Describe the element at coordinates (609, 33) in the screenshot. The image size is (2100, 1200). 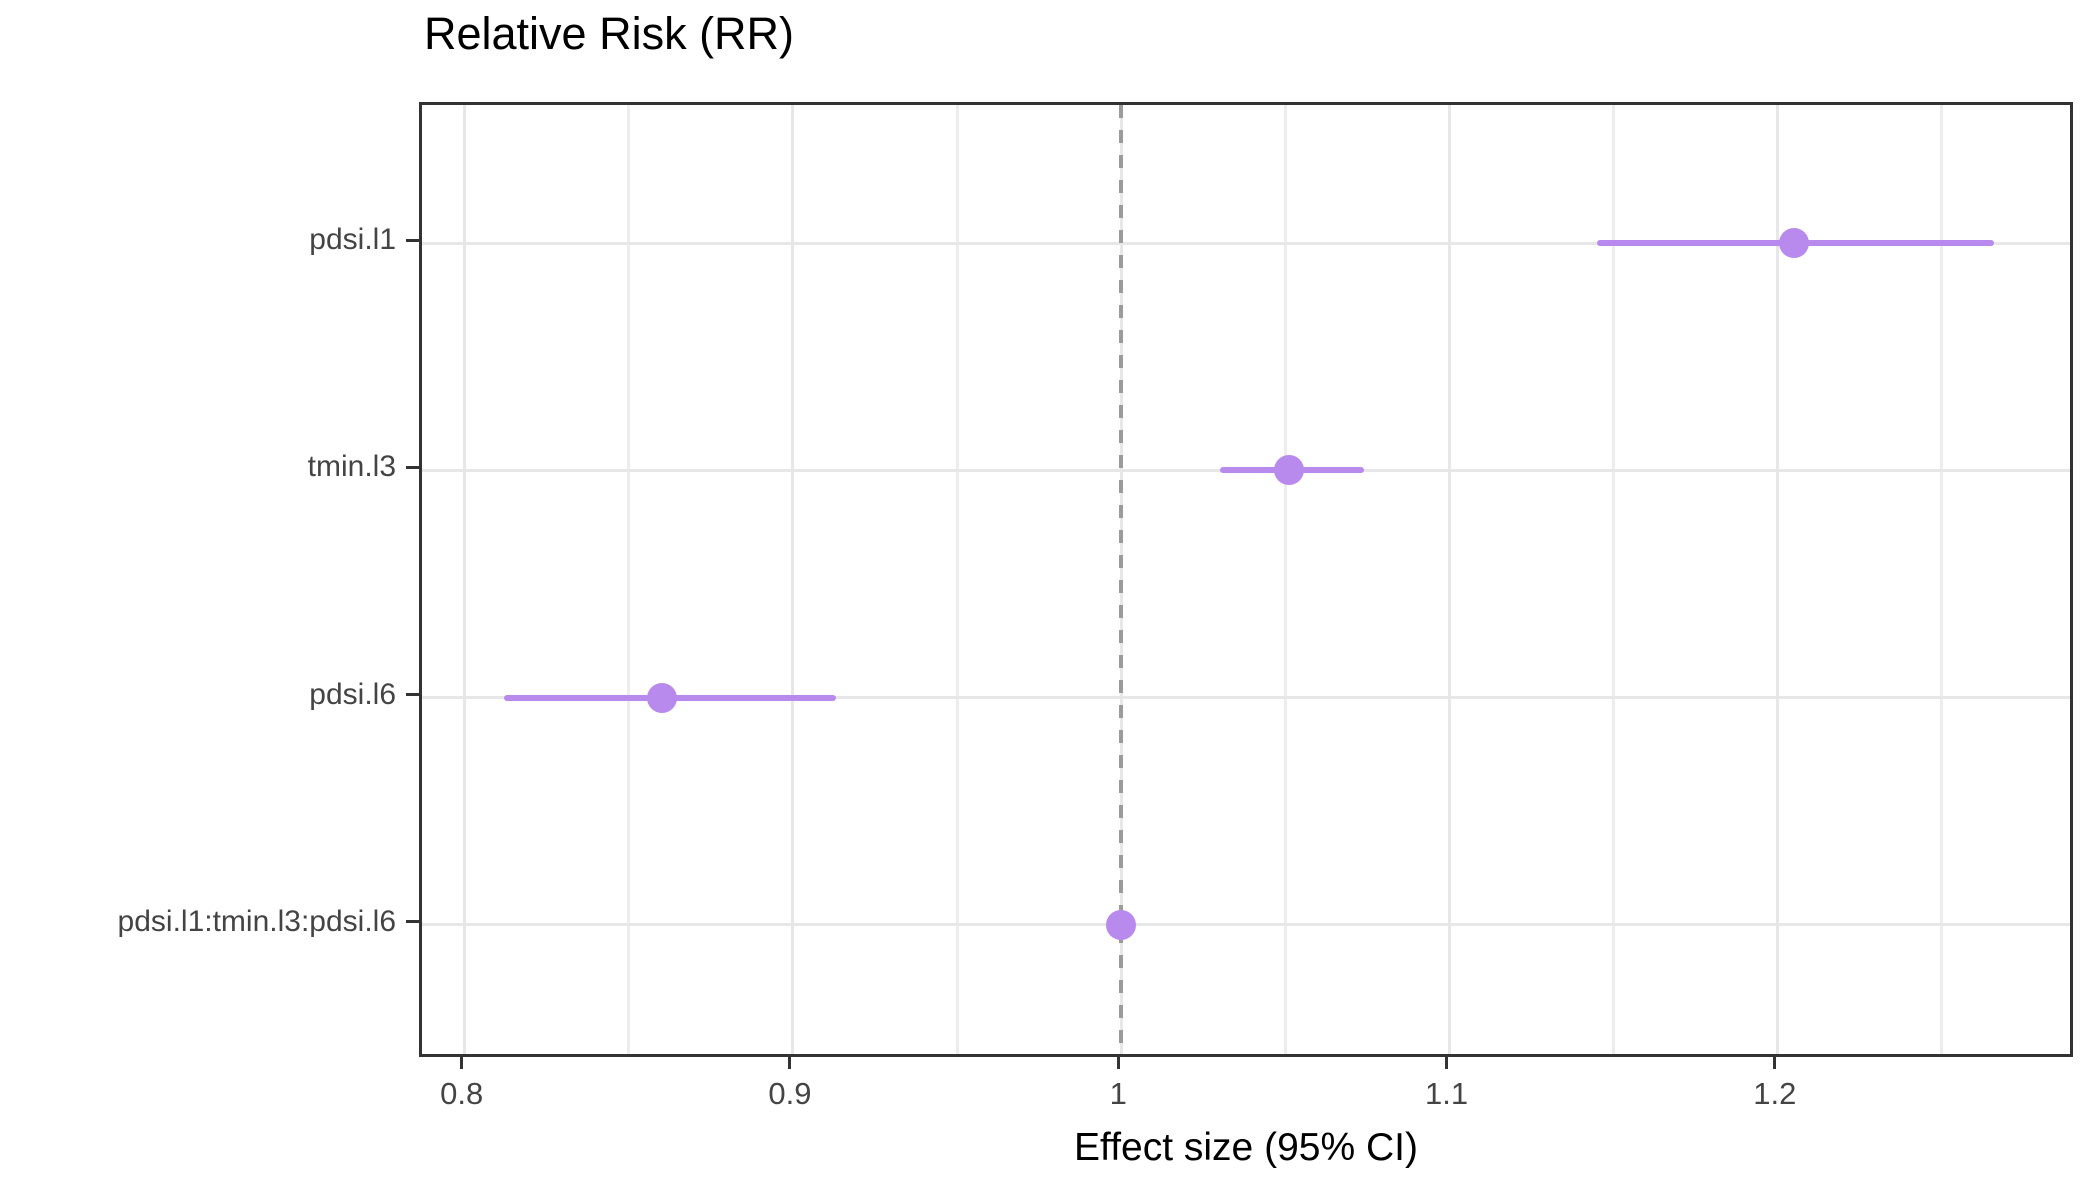
I see `chart-title: Relative Risk (RR)` at that location.